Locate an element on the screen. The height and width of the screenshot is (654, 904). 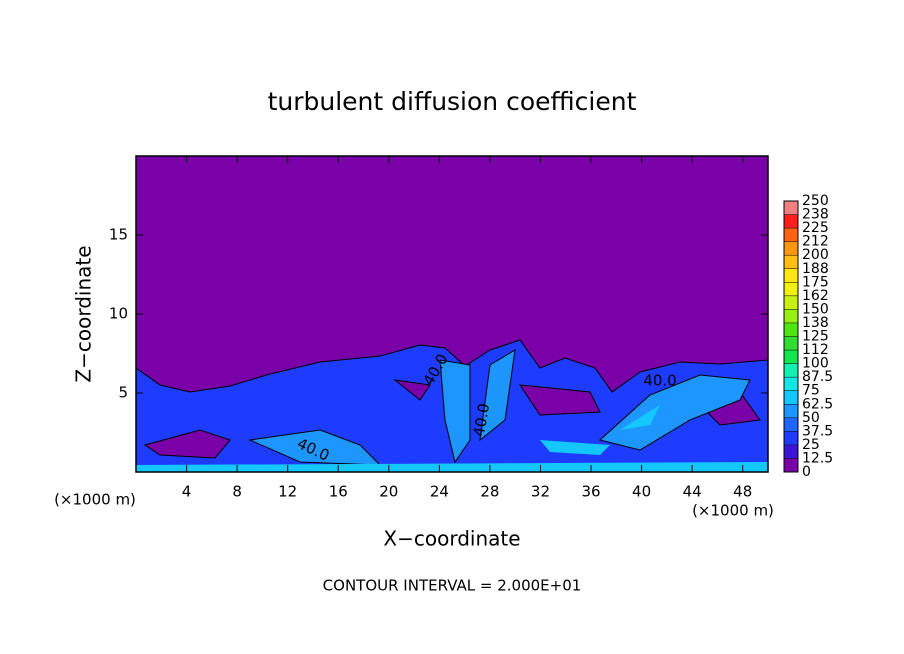
colorbar-label: 87.5 is located at coordinates (817, 377).